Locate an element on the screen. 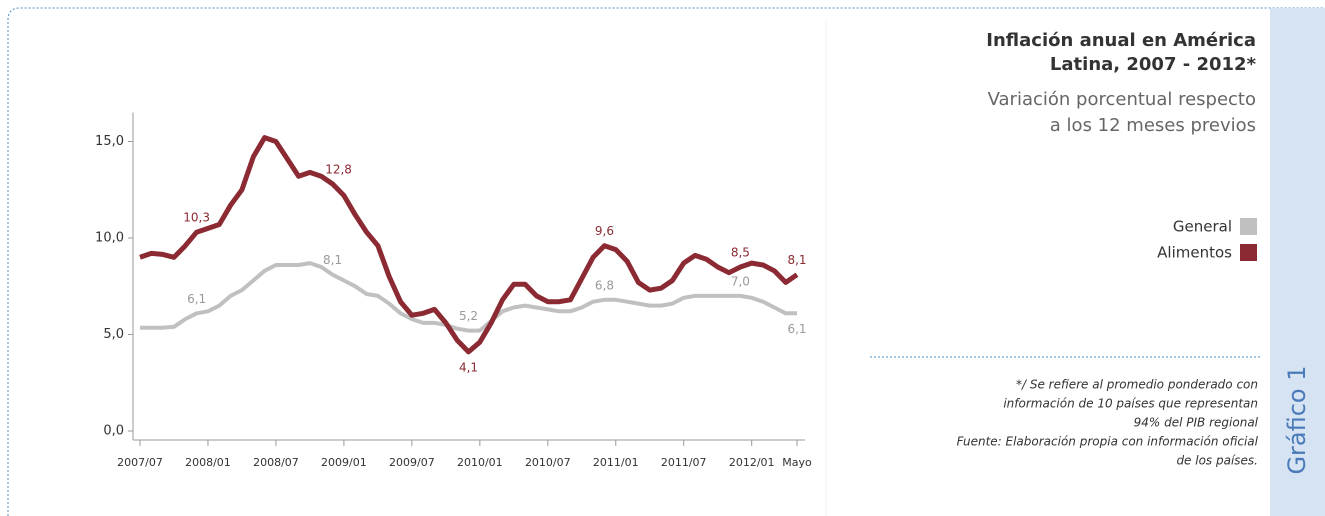 This screenshot has width=1325, height=516. data-label: 5,2 is located at coordinates (468, 316).